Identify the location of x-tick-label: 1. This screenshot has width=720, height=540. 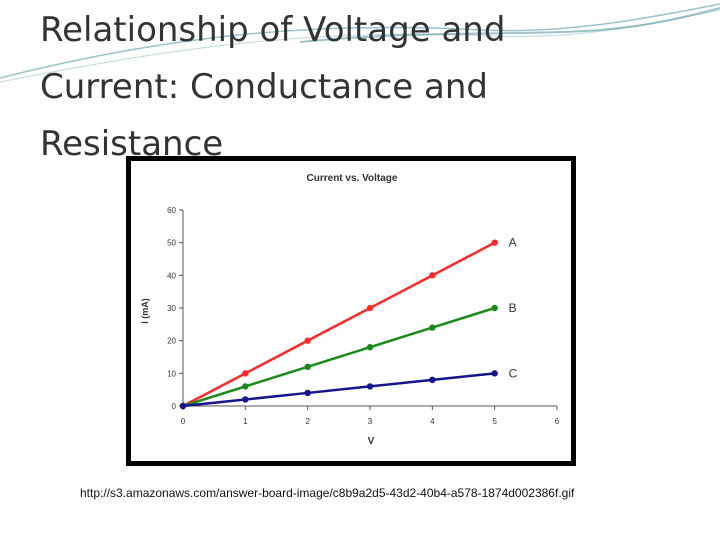
(245, 421).